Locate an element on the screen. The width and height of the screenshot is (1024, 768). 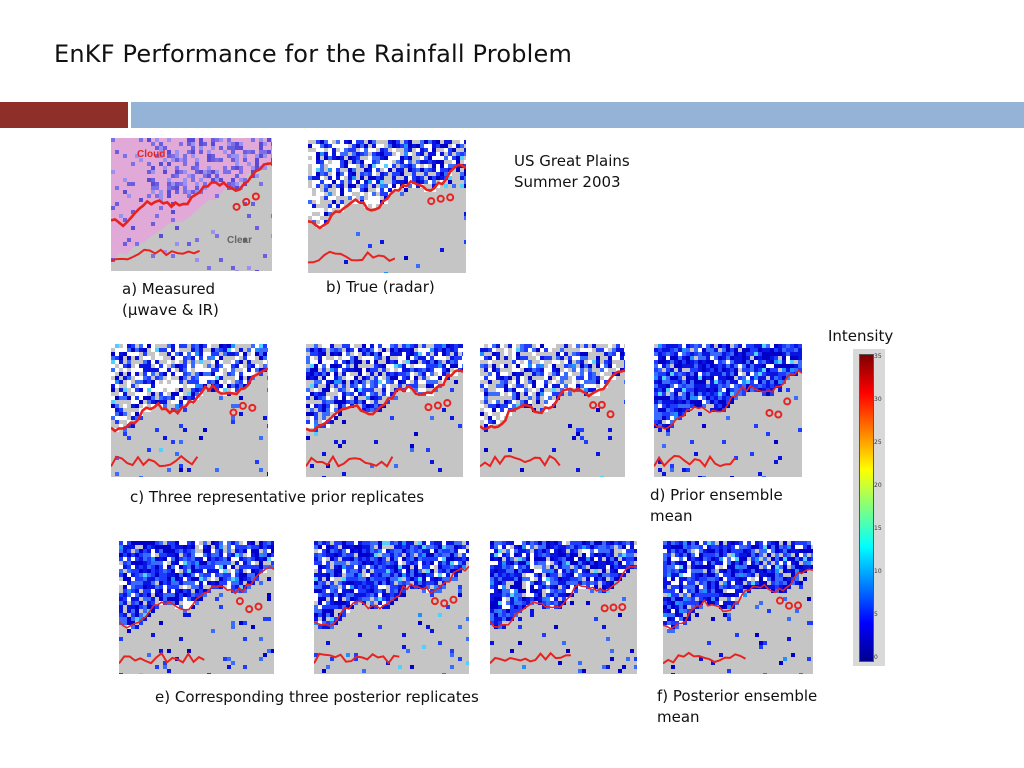
colorbar-tick: 25 is located at coordinates (878, 442).